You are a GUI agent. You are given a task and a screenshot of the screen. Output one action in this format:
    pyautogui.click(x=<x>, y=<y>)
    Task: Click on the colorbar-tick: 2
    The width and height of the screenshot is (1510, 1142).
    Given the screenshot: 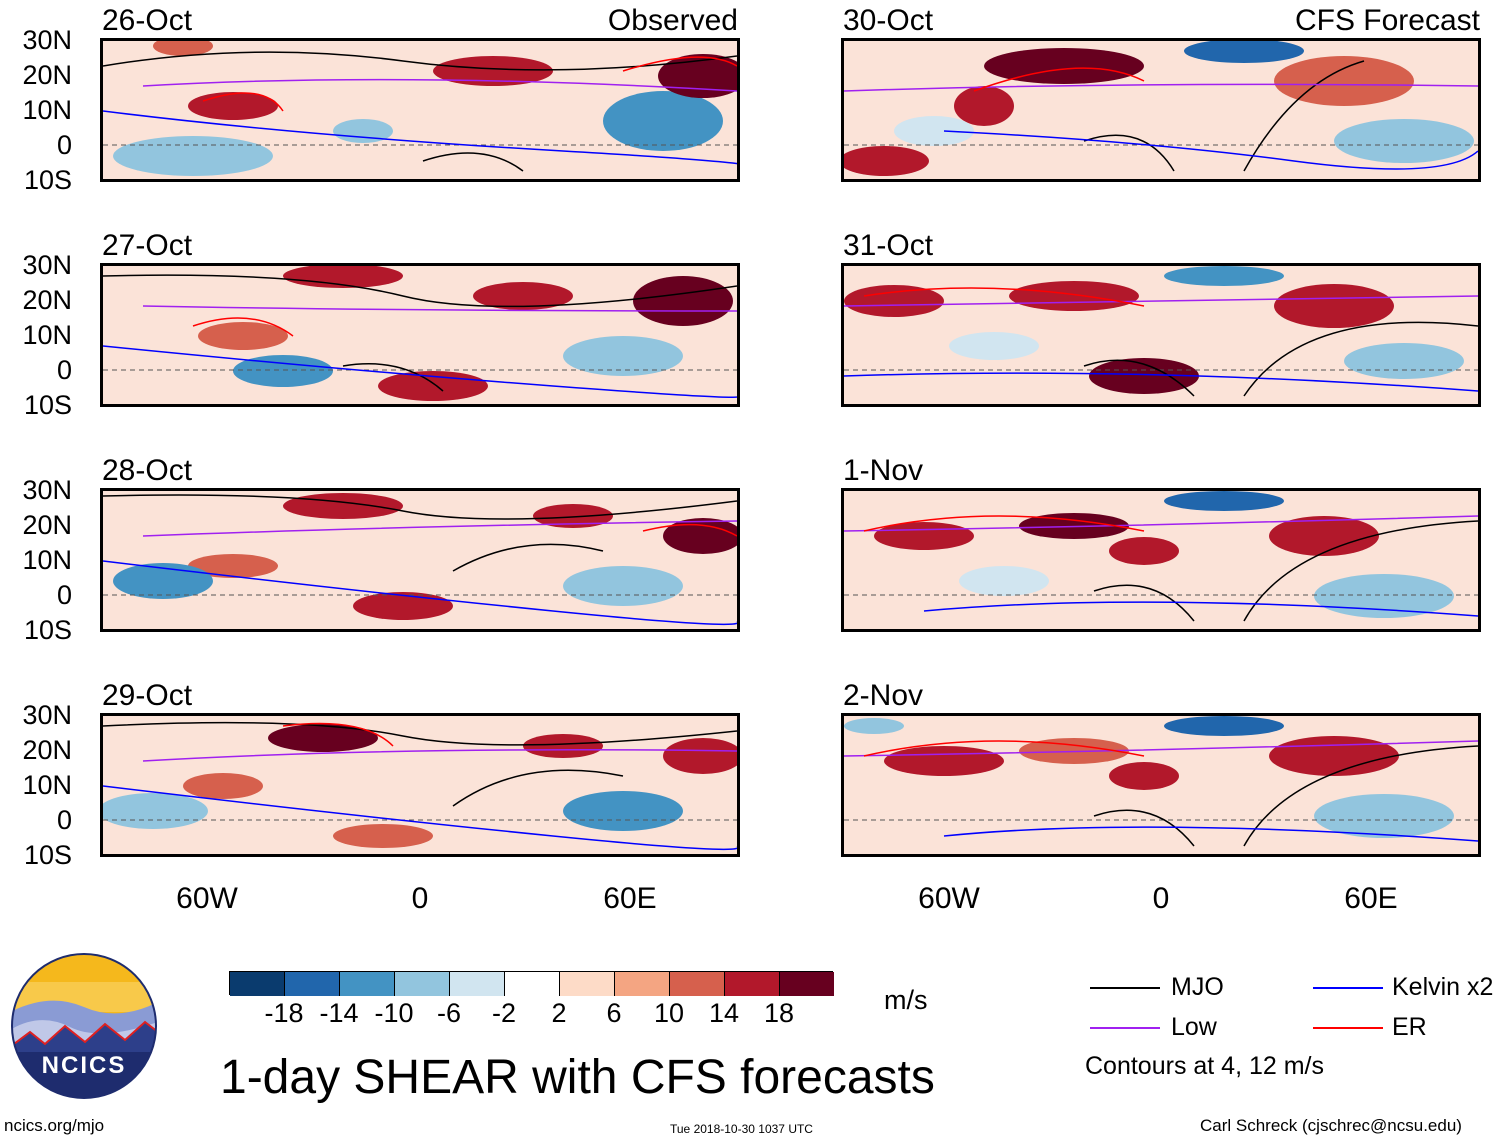 What is the action you would take?
    pyautogui.click(x=559, y=1013)
    